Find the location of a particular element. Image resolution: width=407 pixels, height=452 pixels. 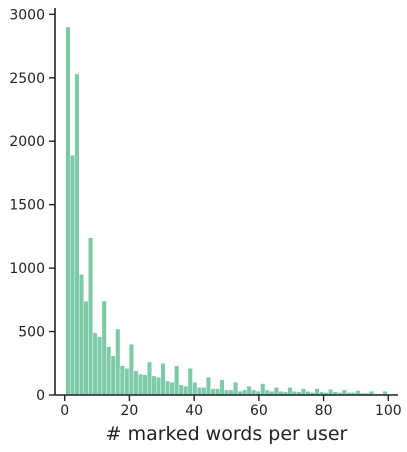

y-tick-label: 2500 is located at coordinates (27, 79).